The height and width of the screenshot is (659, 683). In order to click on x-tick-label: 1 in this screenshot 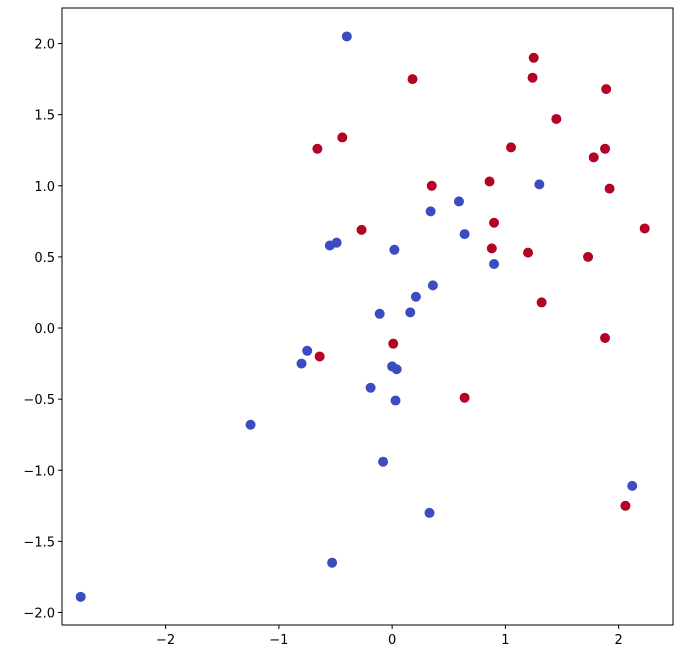, I will do `click(505, 640)`.